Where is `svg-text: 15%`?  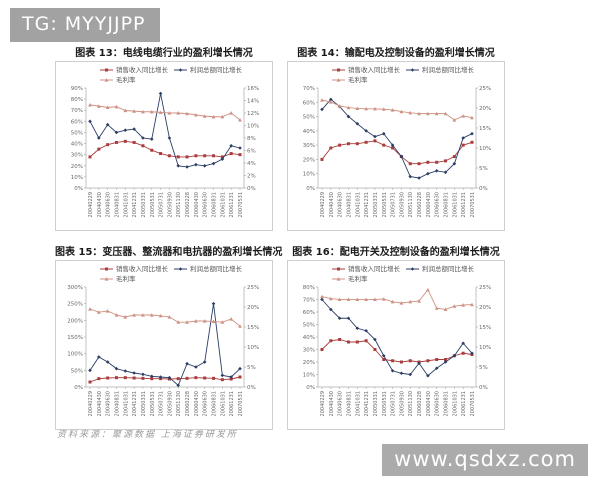 svg-text: 15% is located at coordinates (253, 328).